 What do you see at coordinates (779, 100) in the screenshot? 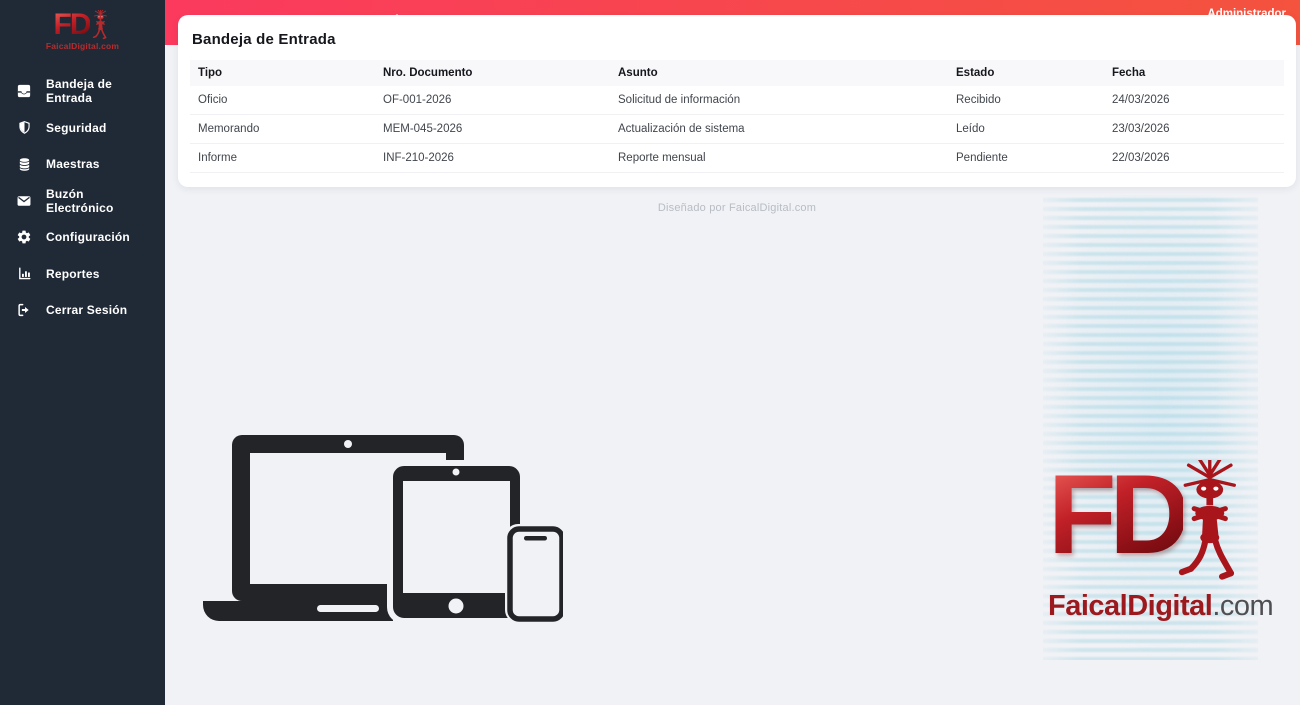
I see `cell-asunto: Solicitud de información` at bounding box center [779, 100].